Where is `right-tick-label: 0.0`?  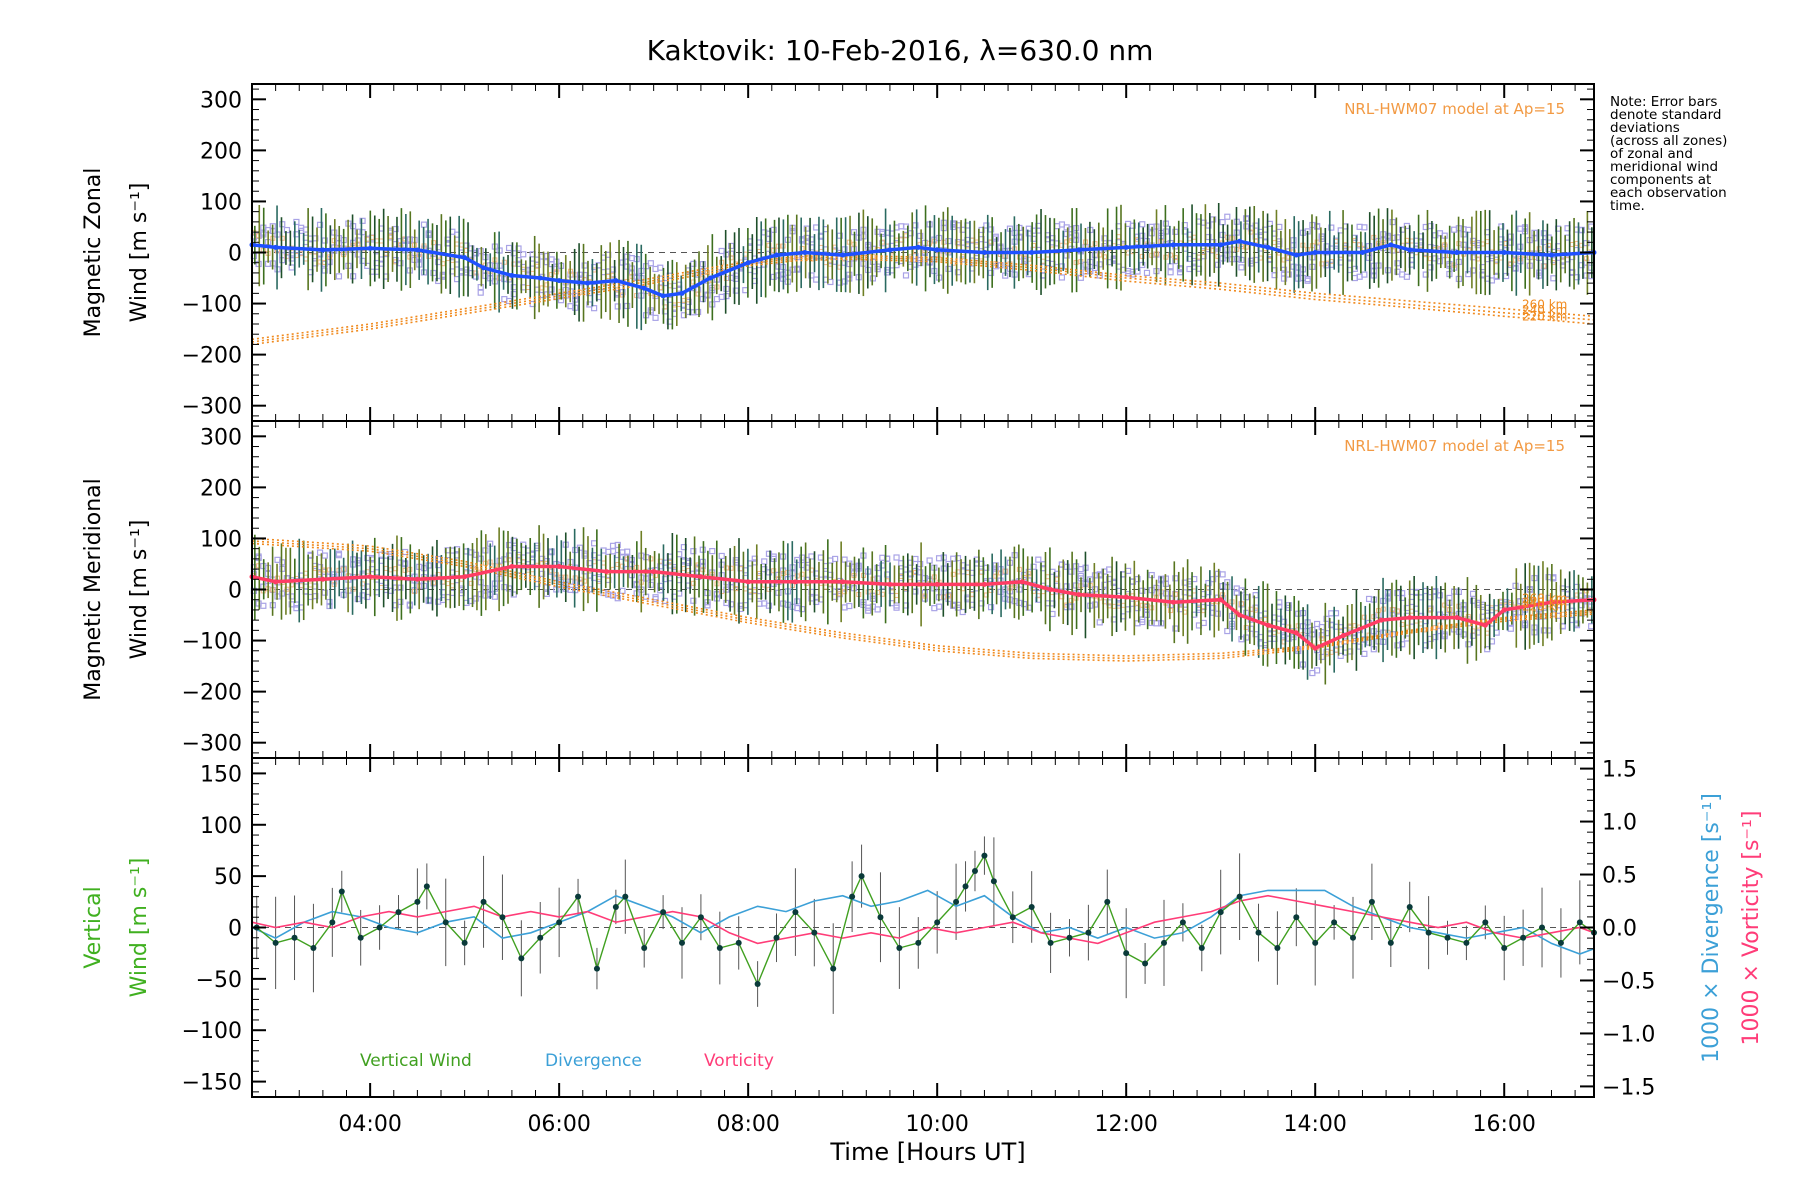 right-tick-label: 0.0 is located at coordinates (1619, 929).